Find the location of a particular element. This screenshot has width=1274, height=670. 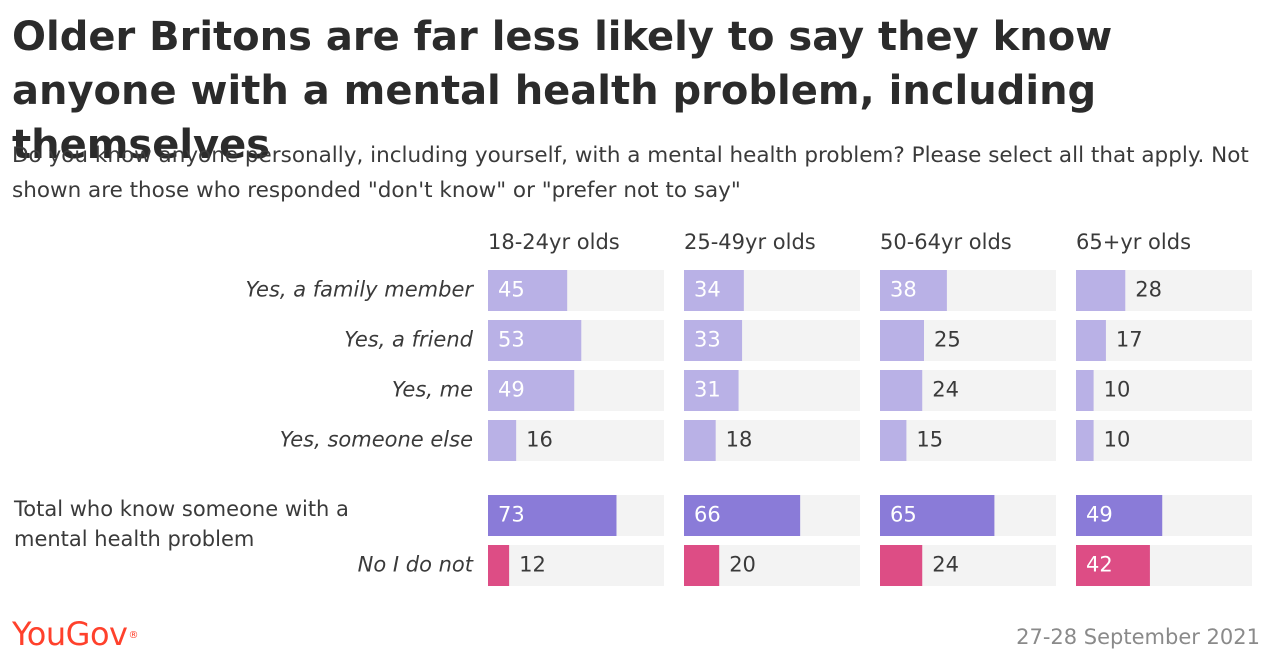

bar-value-label: 65 is located at coordinates (903, 515).